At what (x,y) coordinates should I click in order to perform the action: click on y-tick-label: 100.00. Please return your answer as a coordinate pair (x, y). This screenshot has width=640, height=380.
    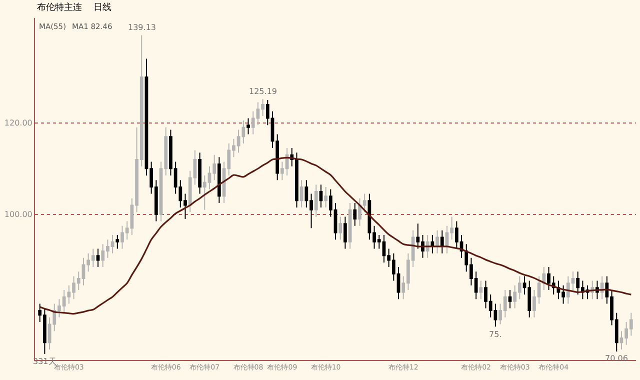
    Looking at the image, I should click on (18, 215).